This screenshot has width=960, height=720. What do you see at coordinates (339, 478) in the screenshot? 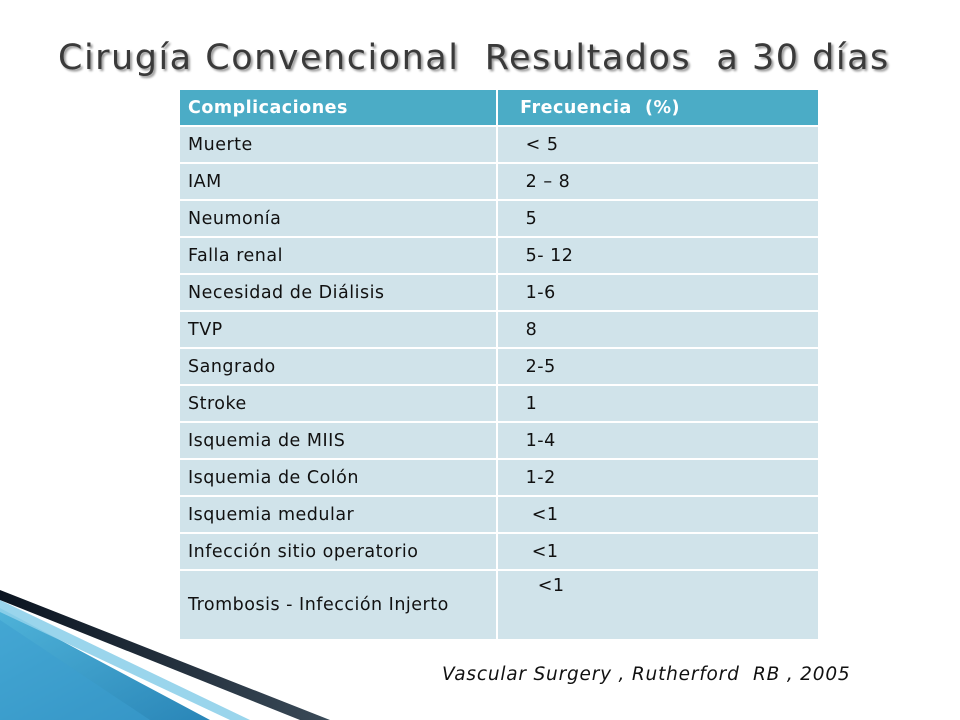
I see `cell-complication: Isquemia de Colón` at bounding box center [339, 478].